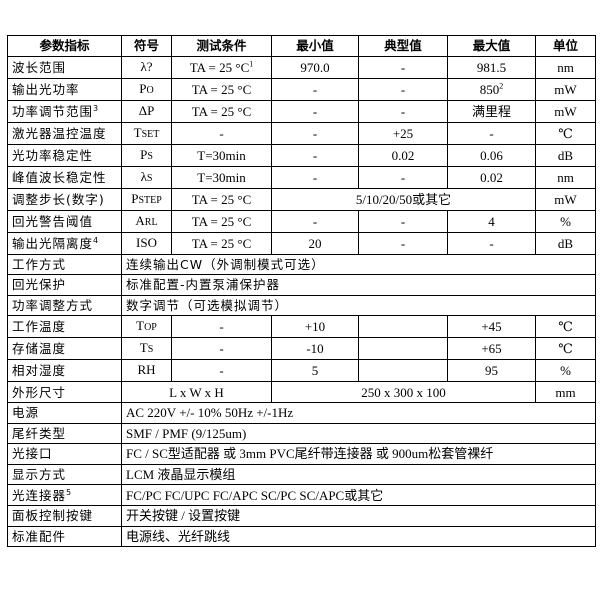 The width and height of the screenshot is (600, 600). I want to click on symbol: TOP, so click(146, 327).